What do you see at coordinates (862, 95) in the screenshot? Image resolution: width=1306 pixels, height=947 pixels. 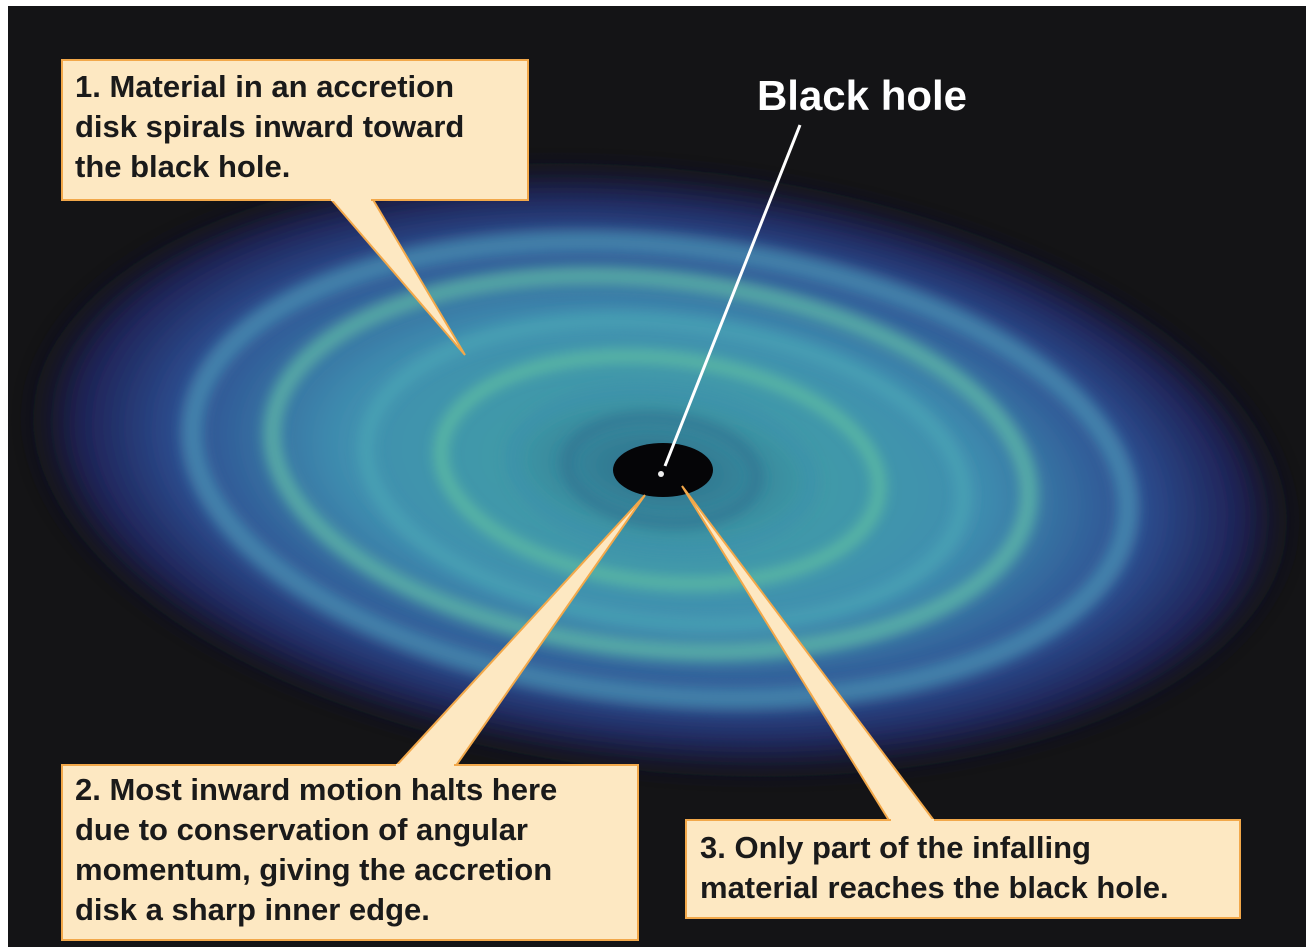 I see `black-hole-label: Black hole` at bounding box center [862, 95].